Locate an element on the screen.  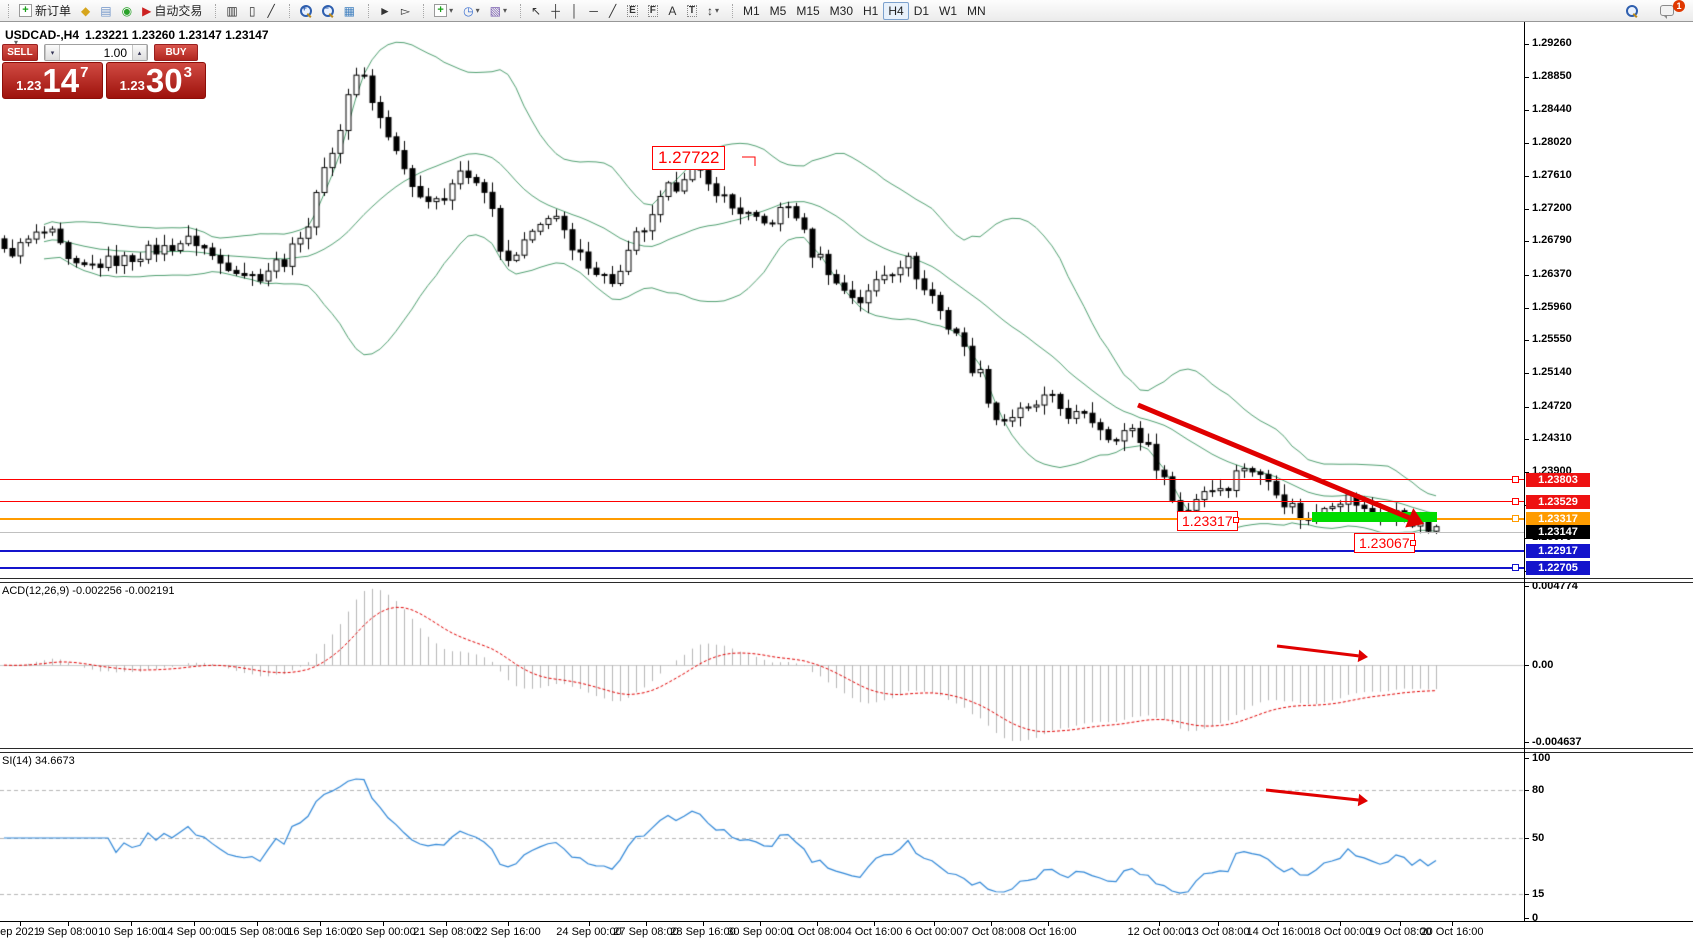
price-tick-label: 1.25140 is located at coordinates (1552, 372).